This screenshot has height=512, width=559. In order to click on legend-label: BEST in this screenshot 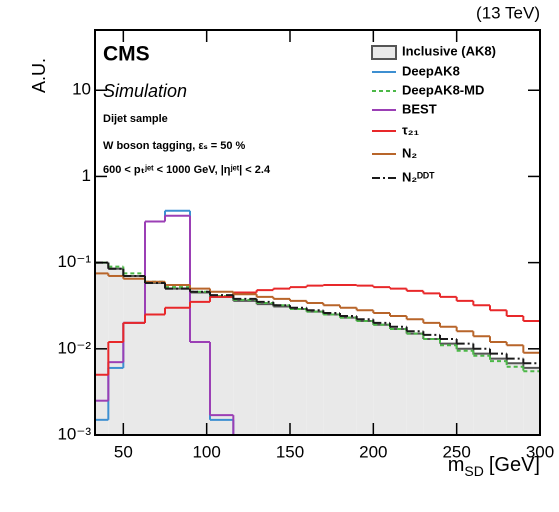, I will do `click(419, 108)`.